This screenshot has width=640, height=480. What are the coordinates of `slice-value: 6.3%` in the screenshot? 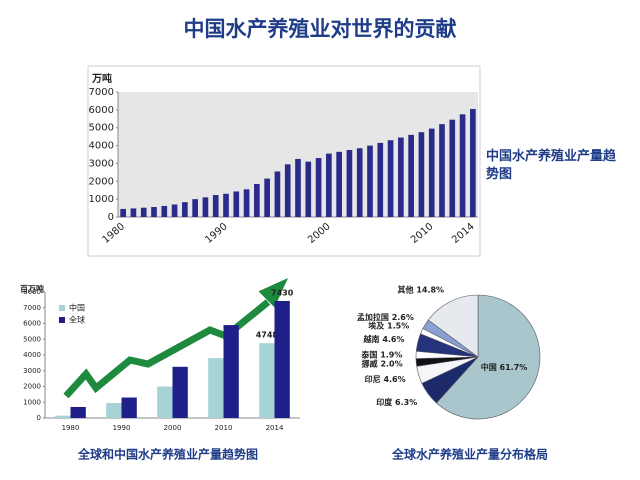 It's located at (406, 402).